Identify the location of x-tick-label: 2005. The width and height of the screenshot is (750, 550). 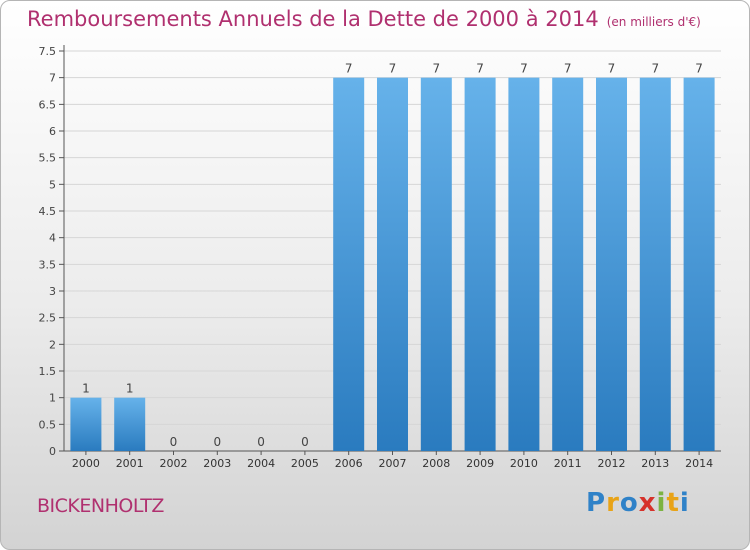
(305, 463).